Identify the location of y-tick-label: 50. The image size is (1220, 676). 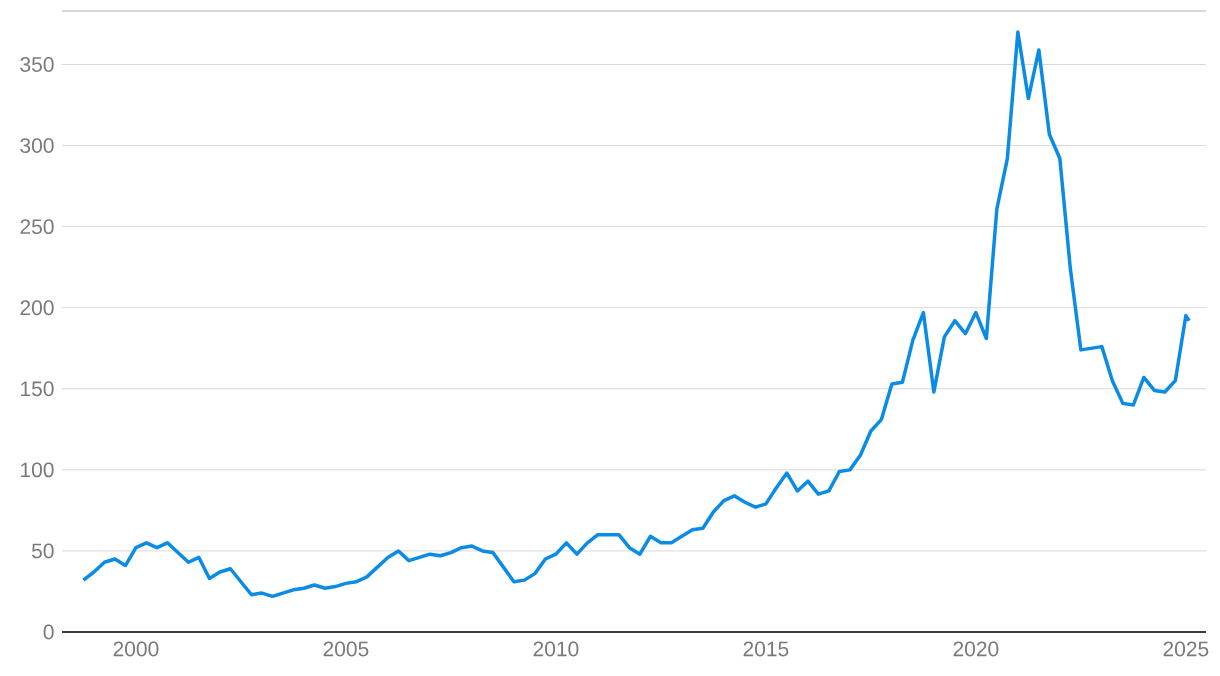
(42, 551).